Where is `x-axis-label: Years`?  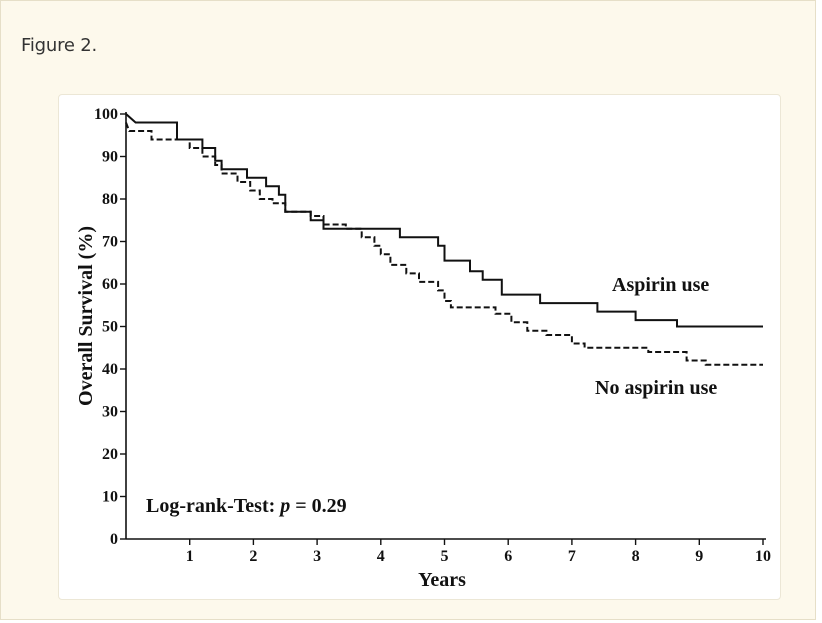 x-axis-label: Years is located at coordinates (442, 580).